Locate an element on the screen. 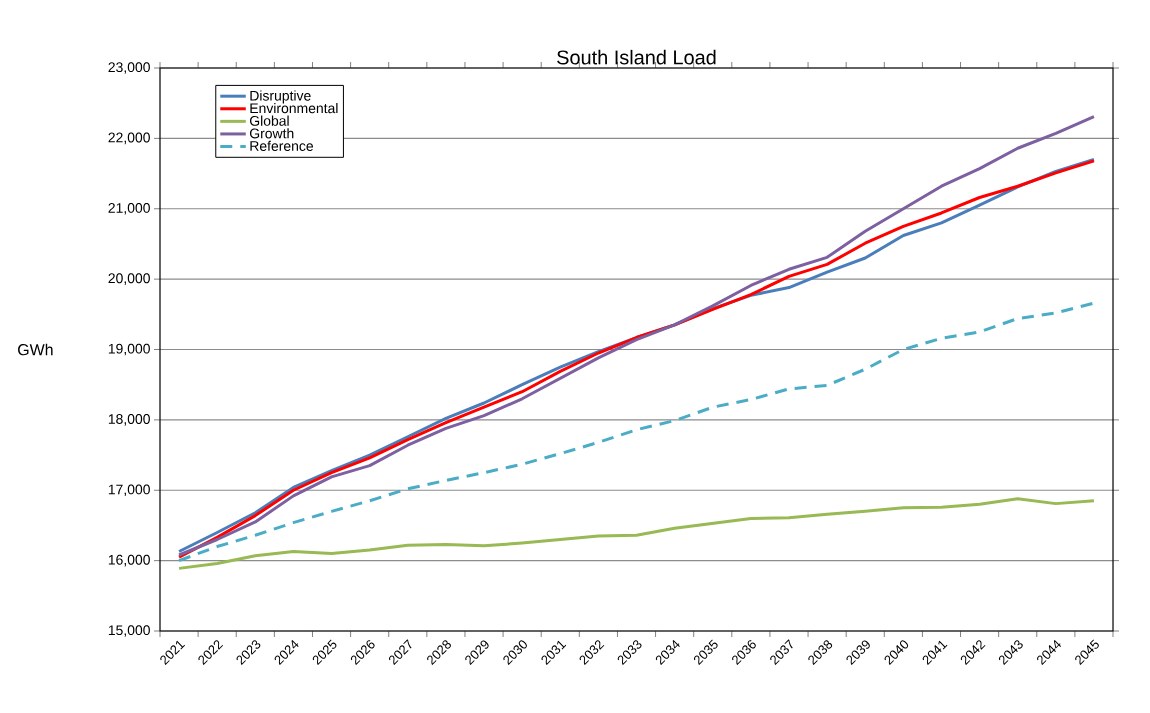  legend-label: Growth is located at coordinates (271, 133).